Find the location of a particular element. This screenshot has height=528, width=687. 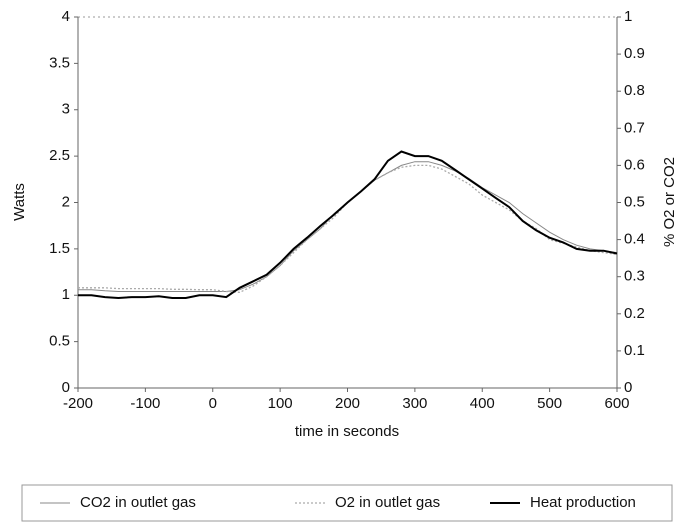

y2-tick-label: 0.7 is located at coordinates (634, 127).